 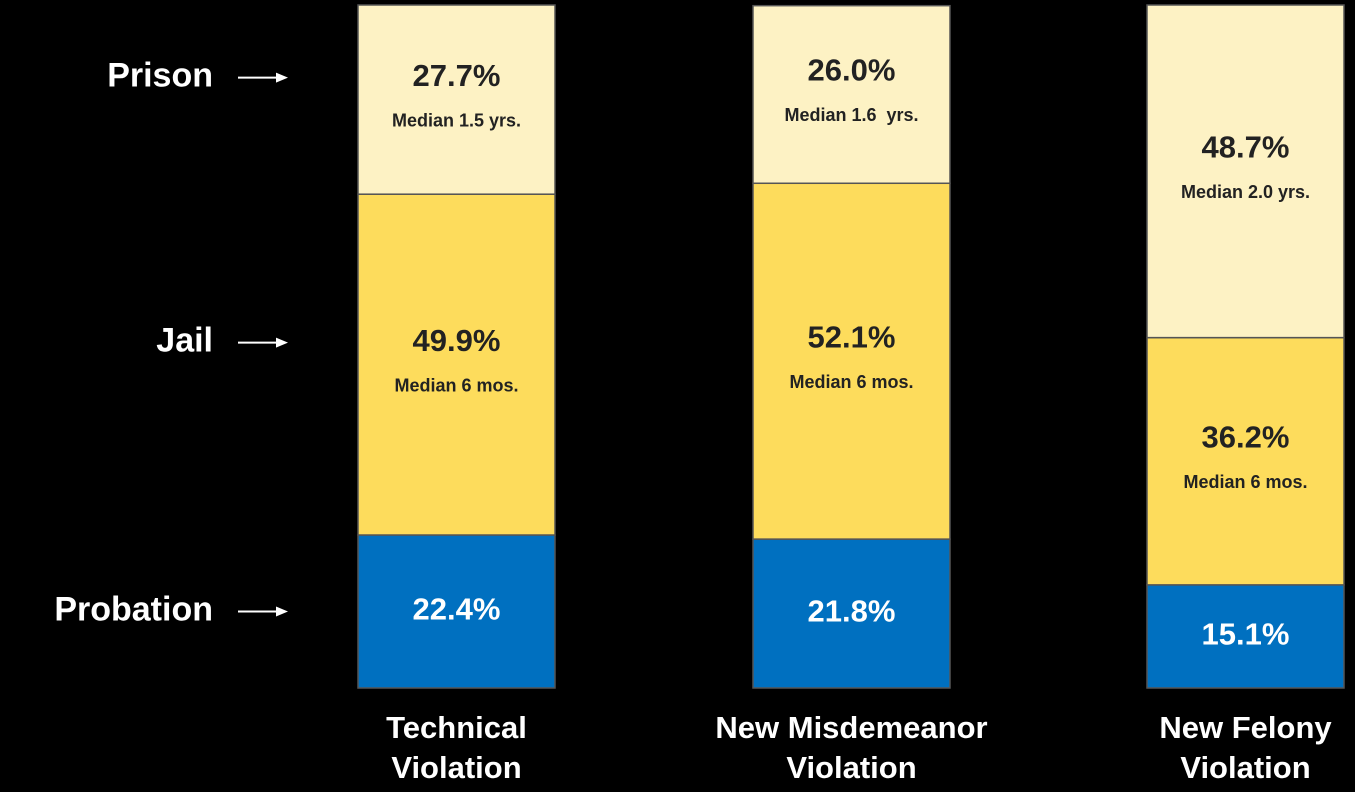 What do you see at coordinates (457, 340) in the screenshot?
I see `value-label: 49.9%` at bounding box center [457, 340].